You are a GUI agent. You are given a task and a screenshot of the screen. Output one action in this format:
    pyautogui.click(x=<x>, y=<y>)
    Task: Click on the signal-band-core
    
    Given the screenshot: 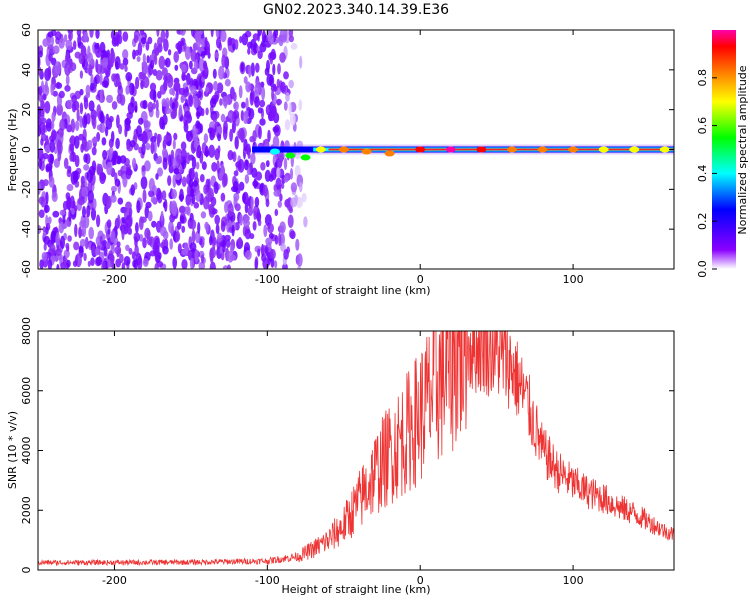 What is the action you would take?
    pyautogui.click(x=501, y=149)
    